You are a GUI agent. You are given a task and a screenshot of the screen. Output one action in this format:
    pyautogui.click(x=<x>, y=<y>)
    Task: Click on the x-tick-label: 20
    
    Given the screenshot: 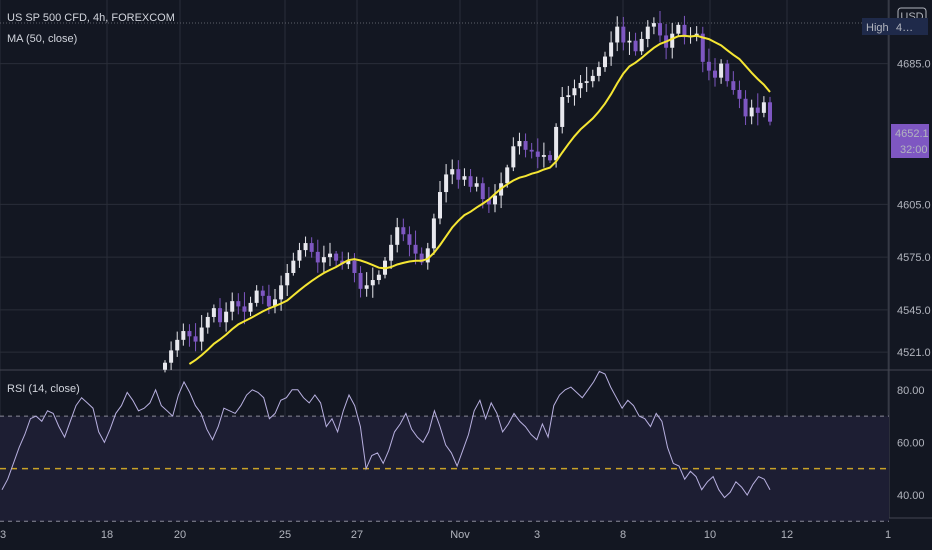 What is the action you would take?
    pyautogui.click(x=180, y=535)
    